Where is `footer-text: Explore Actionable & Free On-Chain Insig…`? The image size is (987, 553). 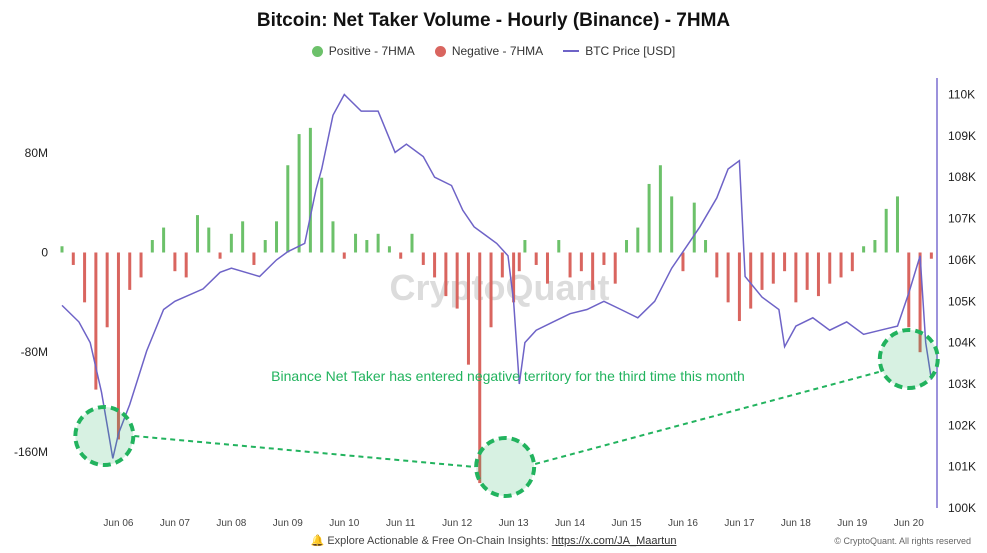
footer-text: Explore Actionable & Free On-Chain Insig… is located at coordinates (438, 541).